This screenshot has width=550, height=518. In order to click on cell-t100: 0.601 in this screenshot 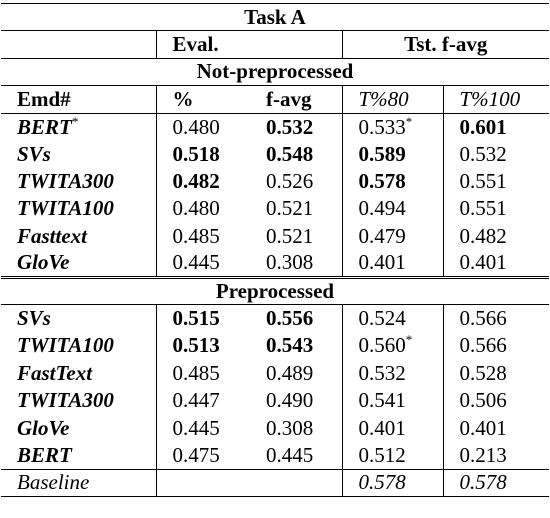, I will do `click(483, 126)`.